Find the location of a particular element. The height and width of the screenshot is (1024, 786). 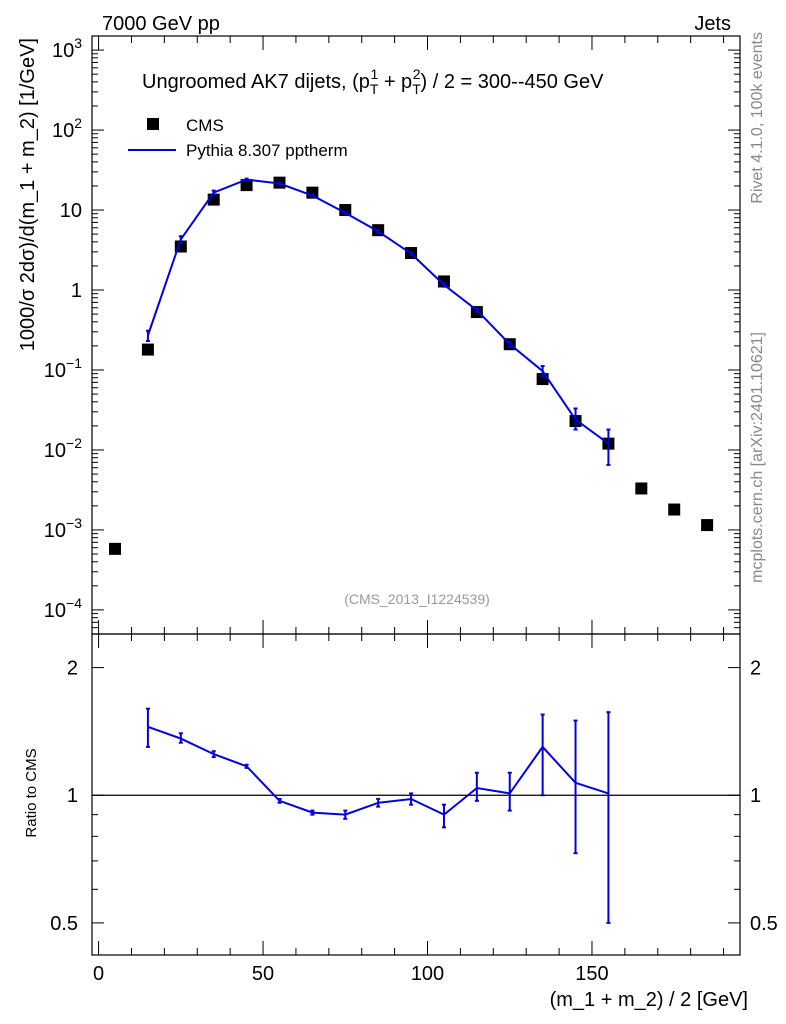

main-y-tick-label: 10⁻² is located at coordinates (63, 448).